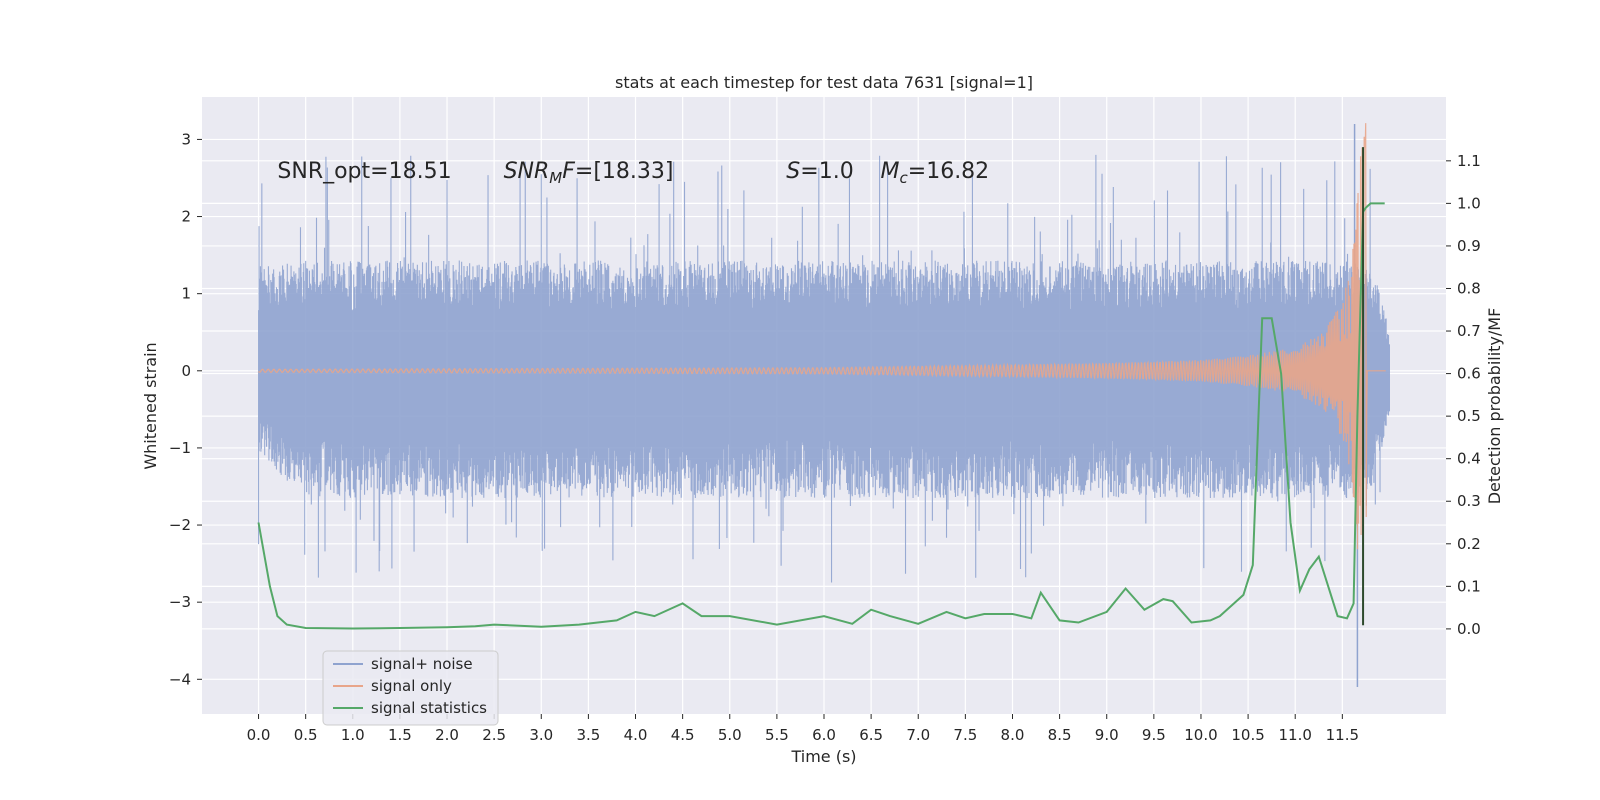 The width and height of the screenshot is (1600, 800). Describe the element at coordinates (1469, 161) in the screenshot. I see `y2-tick-label: 1.1` at that location.